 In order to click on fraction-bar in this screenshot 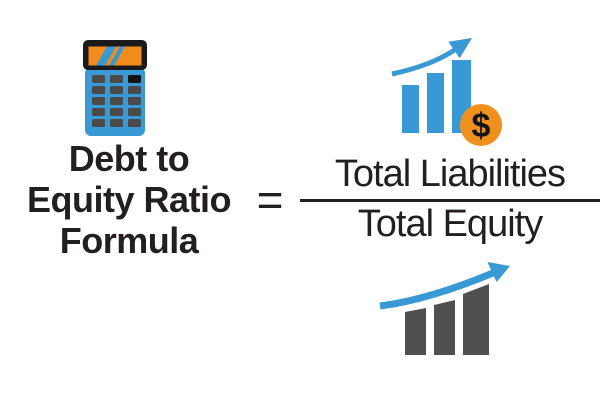, I will do `click(450, 200)`.